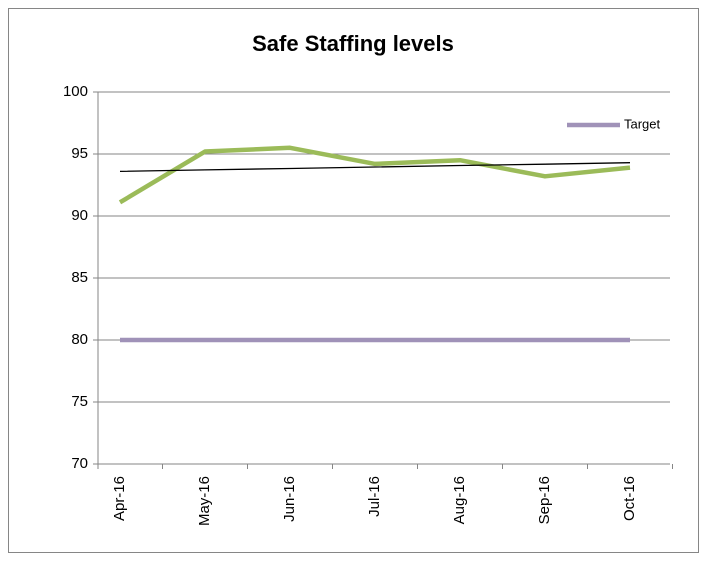 The width and height of the screenshot is (707, 562). What do you see at coordinates (79, 277) in the screenshot?
I see `y-tick-label: 85` at bounding box center [79, 277].